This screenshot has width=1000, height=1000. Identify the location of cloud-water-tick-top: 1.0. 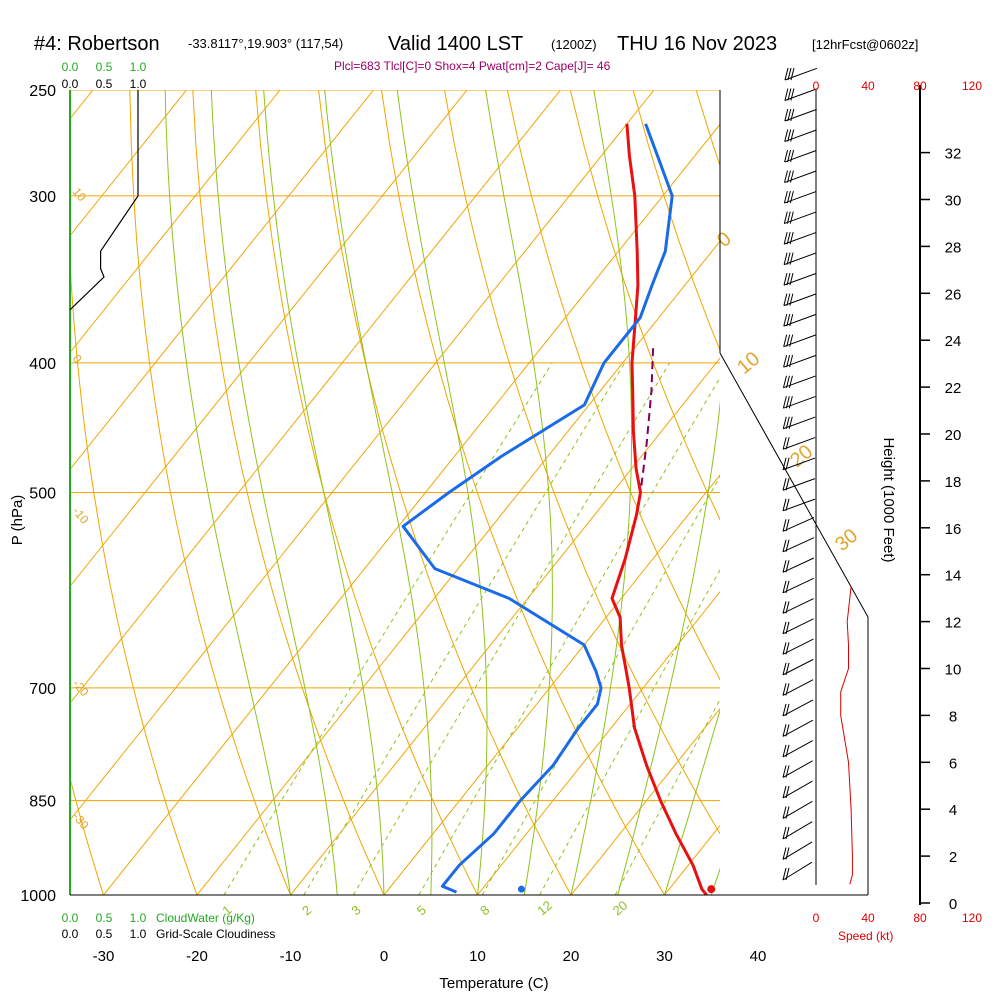
(138, 67).